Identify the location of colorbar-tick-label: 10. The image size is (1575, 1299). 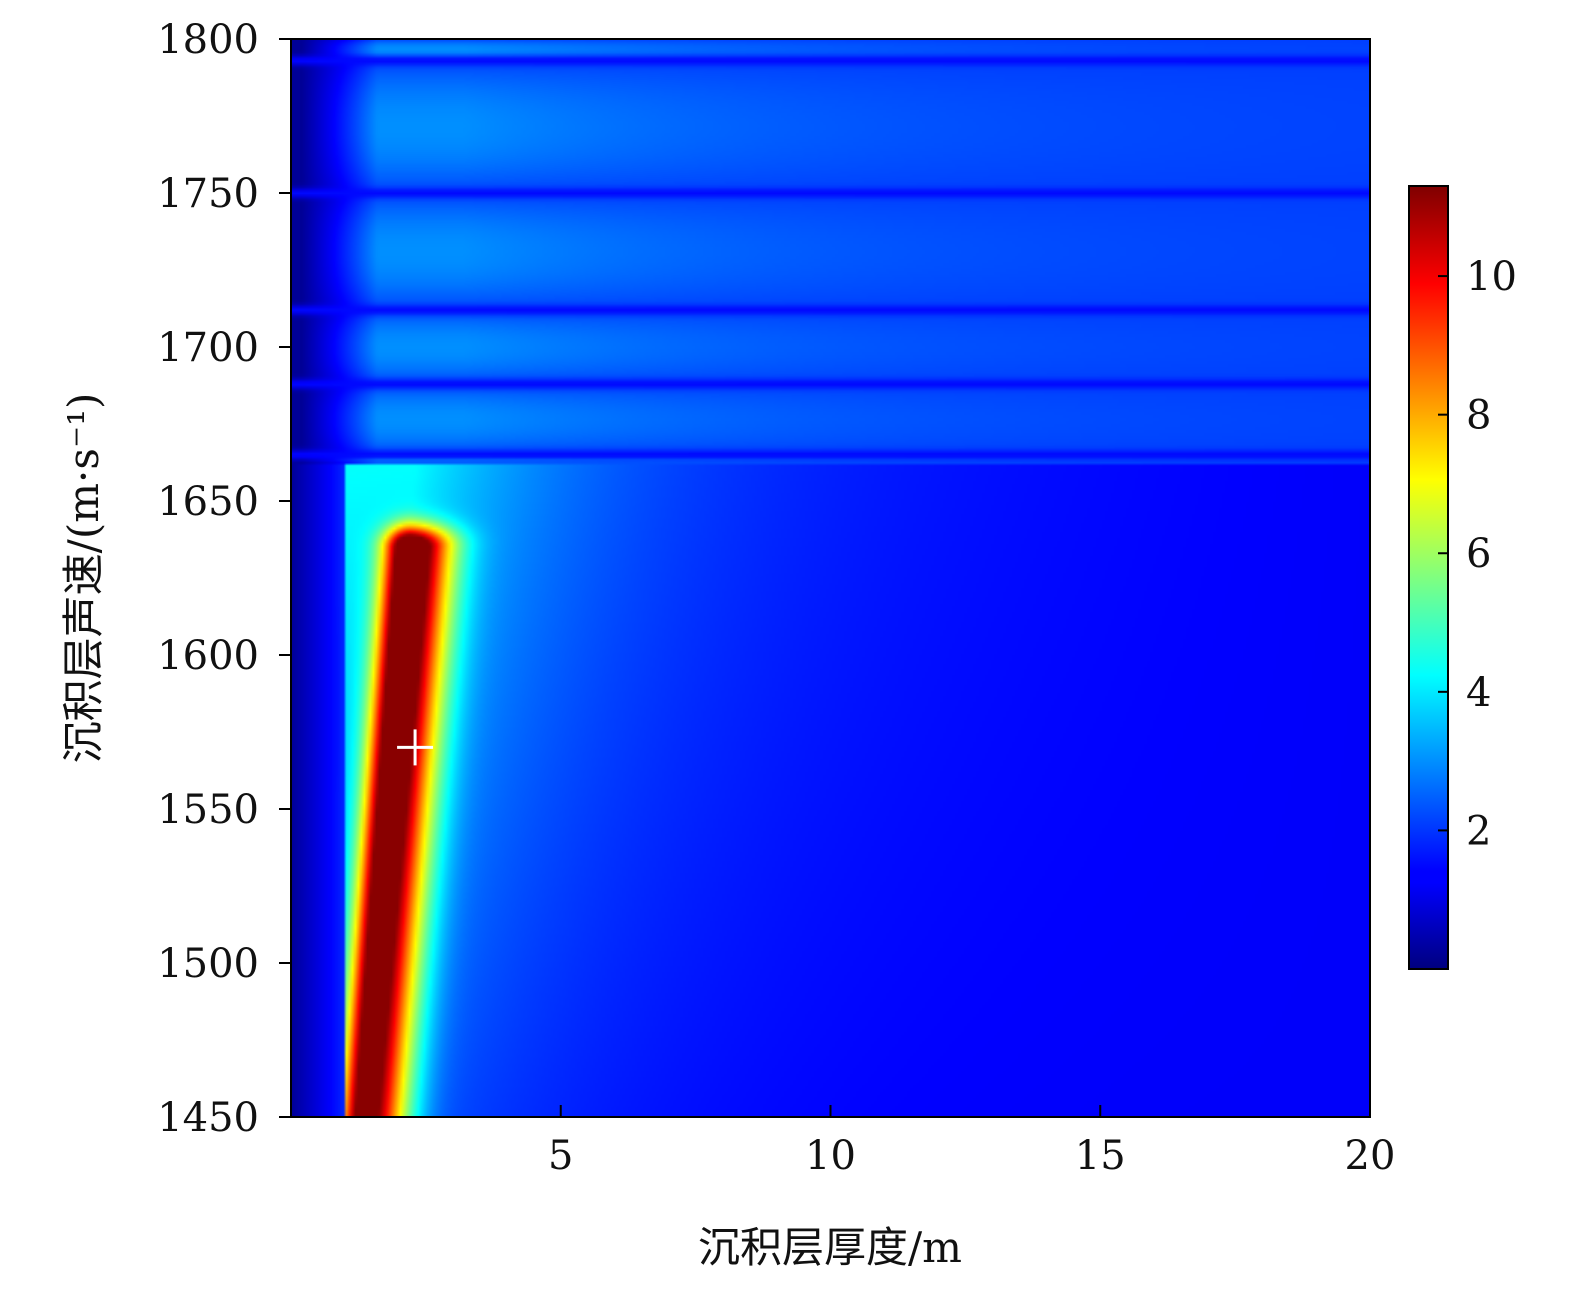
(1491, 277).